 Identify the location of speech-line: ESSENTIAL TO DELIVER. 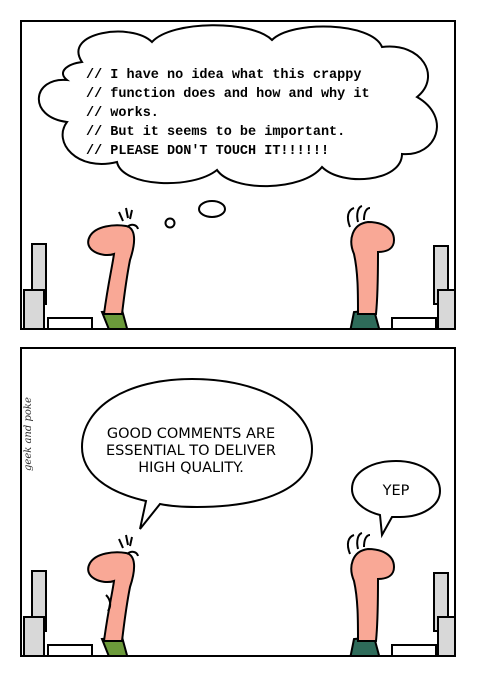
(191, 451).